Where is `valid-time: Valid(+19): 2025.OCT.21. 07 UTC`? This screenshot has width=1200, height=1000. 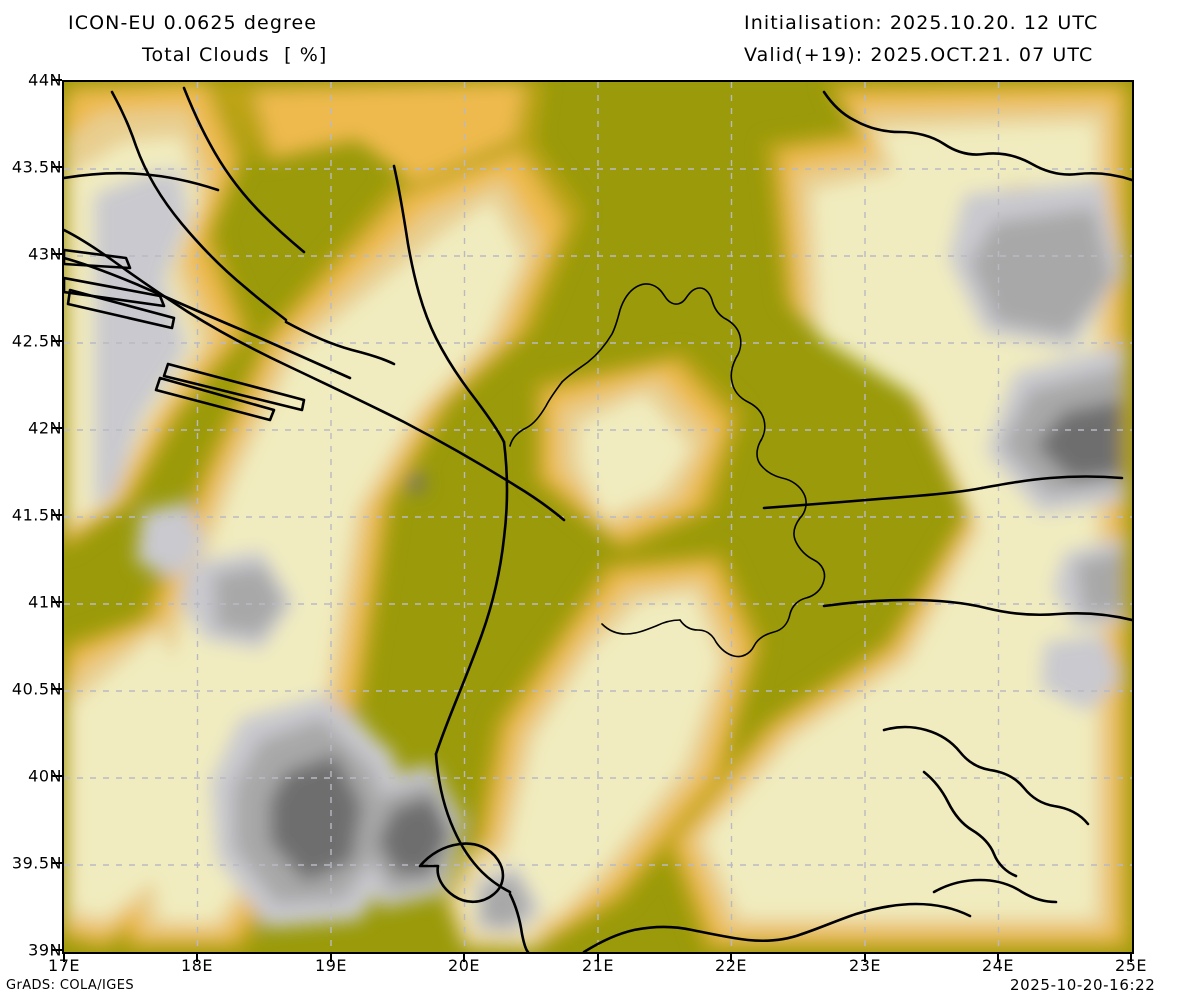
valid-time: Valid(+19): 2025.OCT.21. 07 UTC is located at coordinates (919, 55).